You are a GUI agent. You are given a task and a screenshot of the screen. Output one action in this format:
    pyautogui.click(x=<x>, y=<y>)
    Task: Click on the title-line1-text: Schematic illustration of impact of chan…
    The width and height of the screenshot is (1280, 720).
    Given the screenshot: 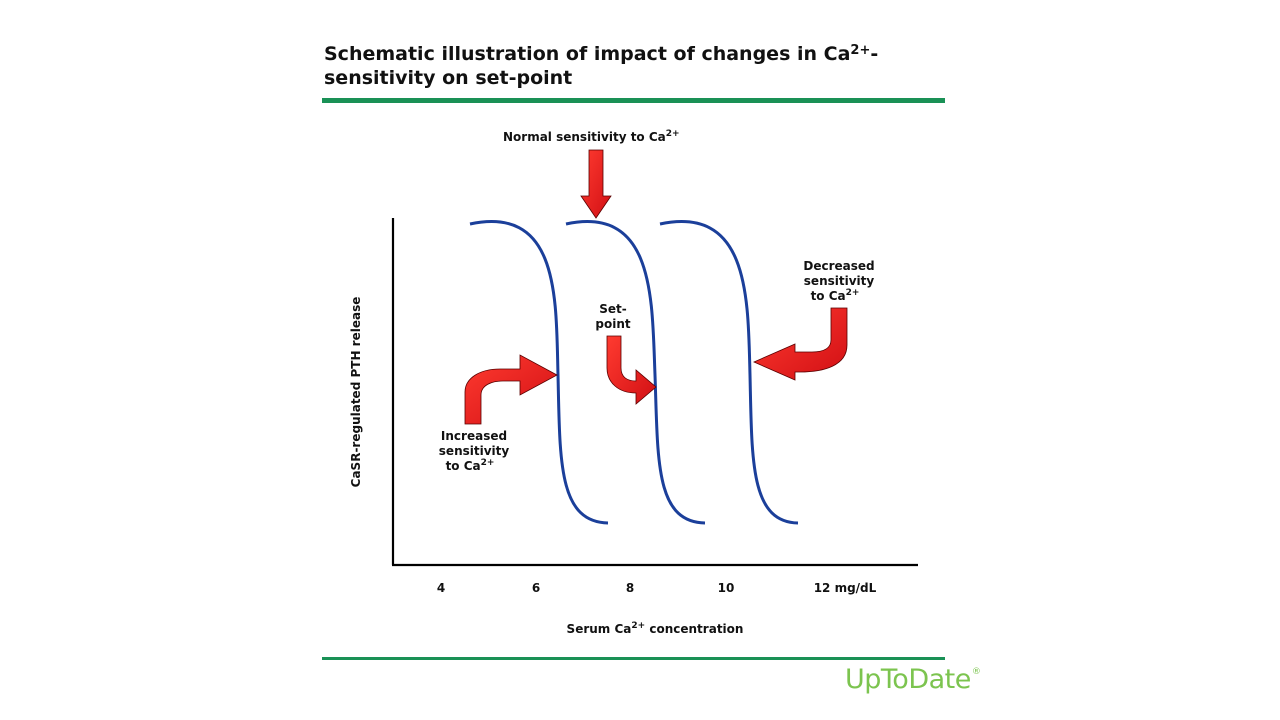 What is the action you would take?
    pyautogui.click(x=587, y=54)
    